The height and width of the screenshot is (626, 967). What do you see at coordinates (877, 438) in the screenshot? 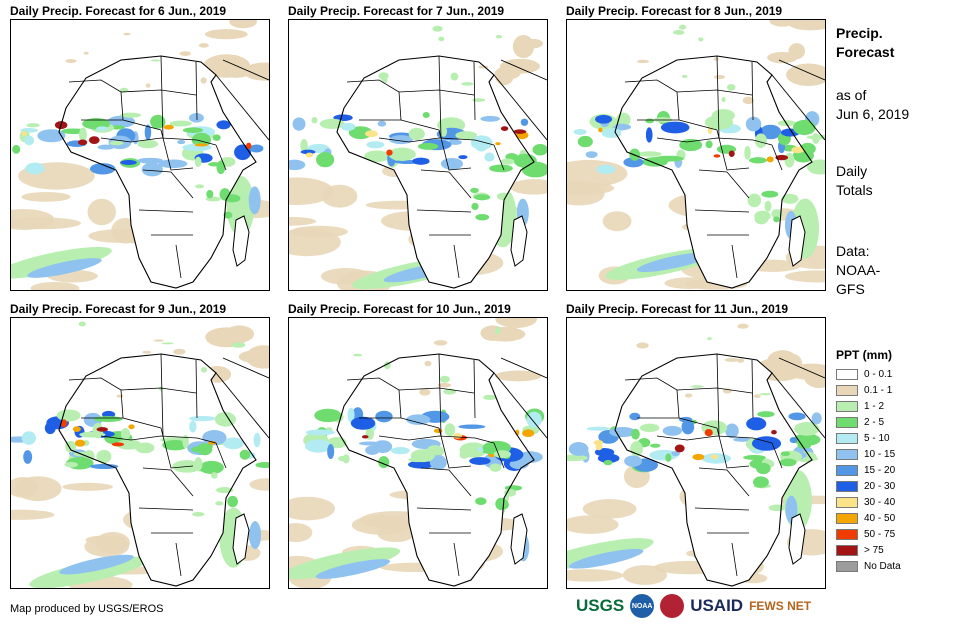
I see `legend-label: 5 - 10` at bounding box center [877, 438].